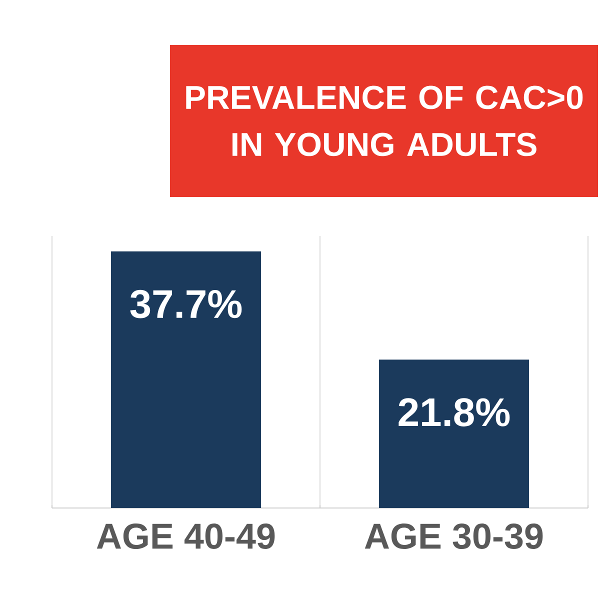  What do you see at coordinates (186, 304) in the screenshot?
I see `data-label: 37.7%` at bounding box center [186, 304].